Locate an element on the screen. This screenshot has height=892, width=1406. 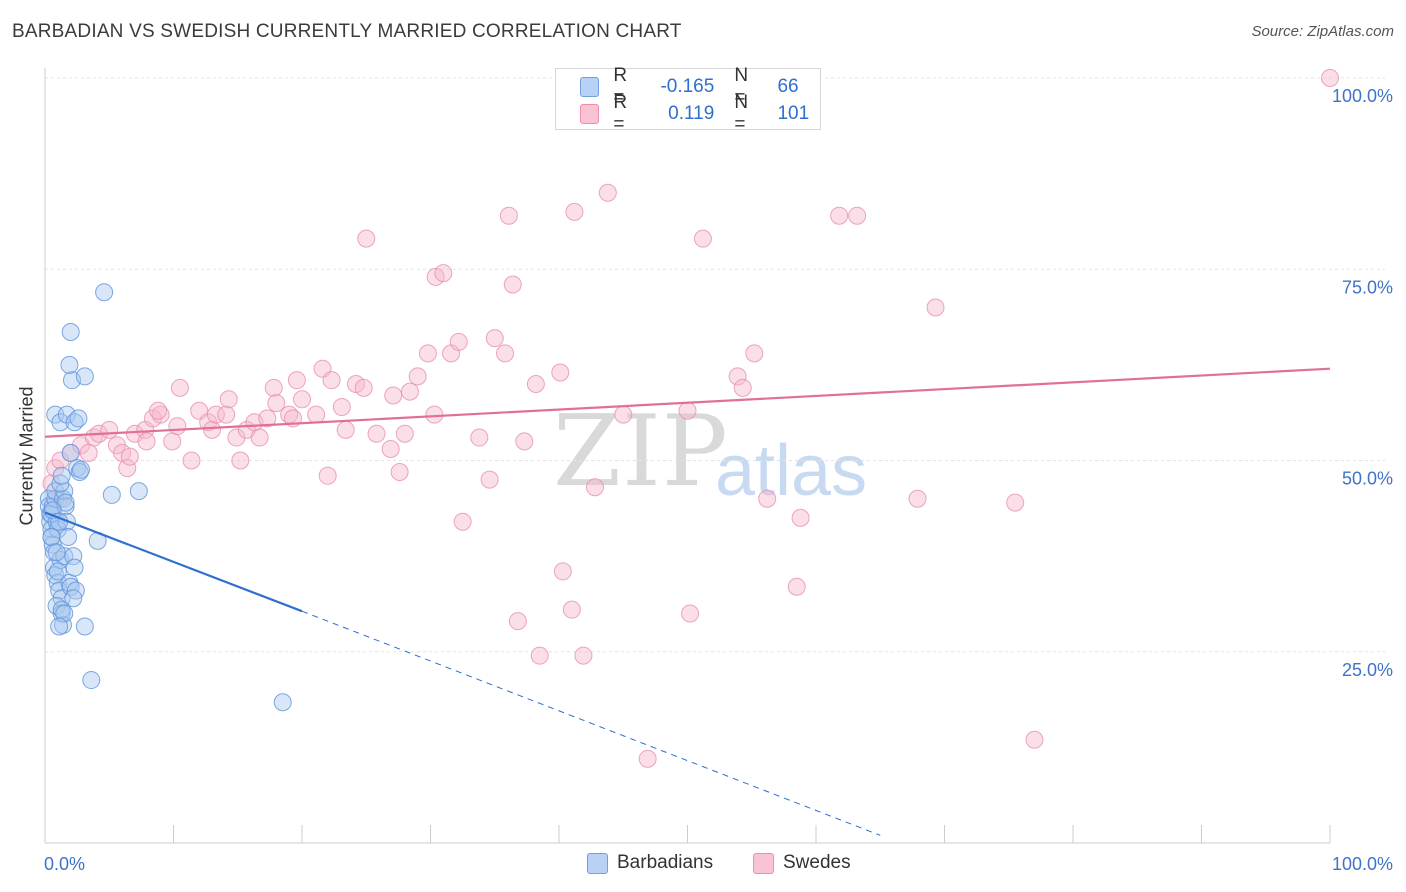
swedes-swatch is located at coordinates (590, 114).